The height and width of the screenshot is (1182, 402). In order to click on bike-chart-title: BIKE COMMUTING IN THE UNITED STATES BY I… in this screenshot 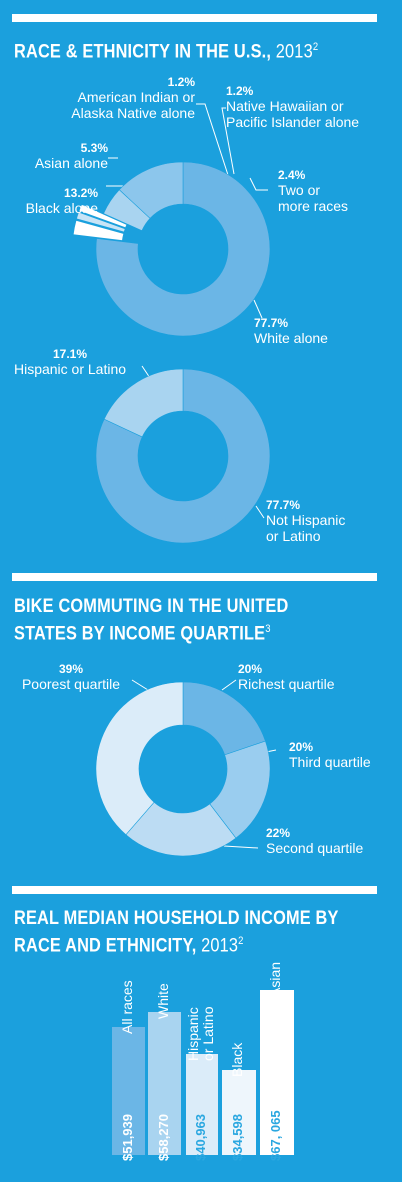, I will do `click(151, 620)`.